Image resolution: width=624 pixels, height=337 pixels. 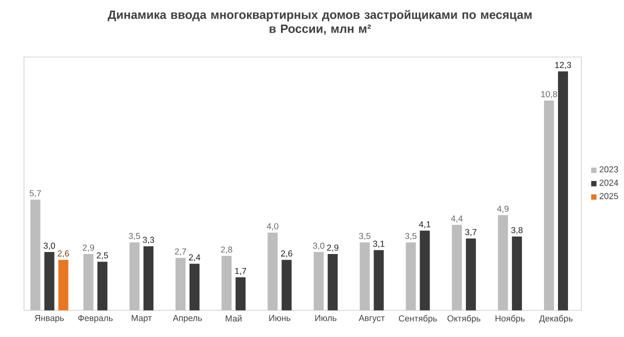 I want to click on chart-title: Динамика ввода многоквартирных домов застройщиками по месяцам в России, млн м², so click(x=320, y=22).